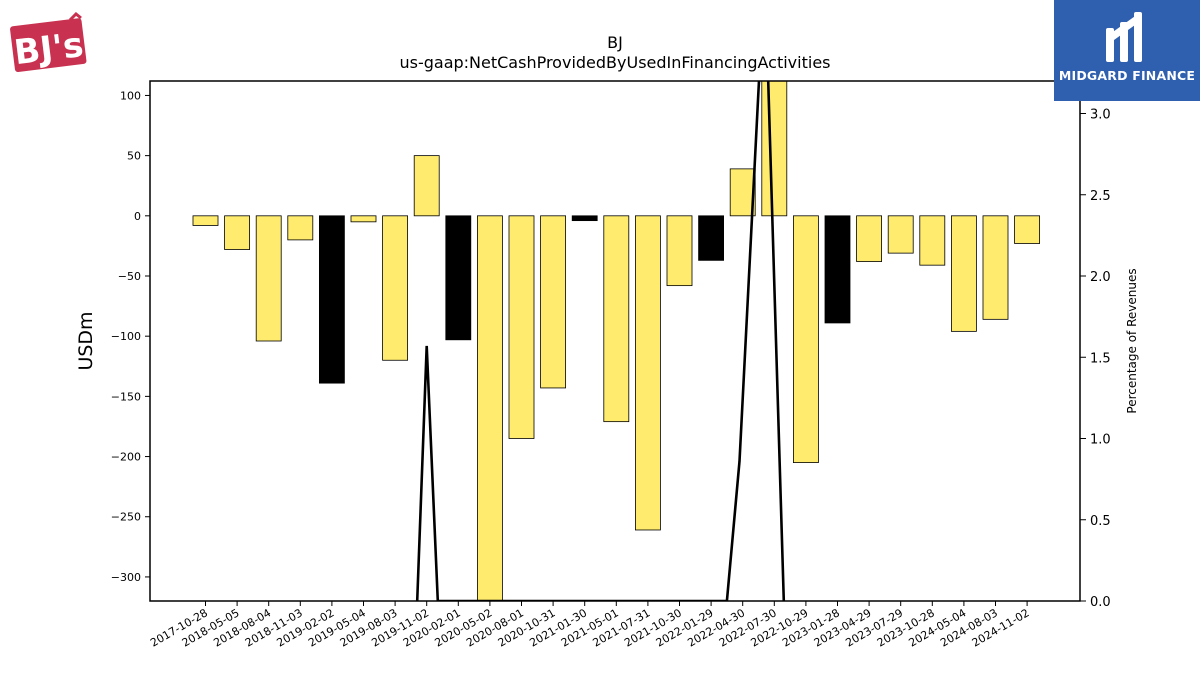 The image size is (1200, 675). What do you see at coordinates (126, 336) in the screenshot?
I see `y-tick-label: −100` at bounding box center [126, 336].